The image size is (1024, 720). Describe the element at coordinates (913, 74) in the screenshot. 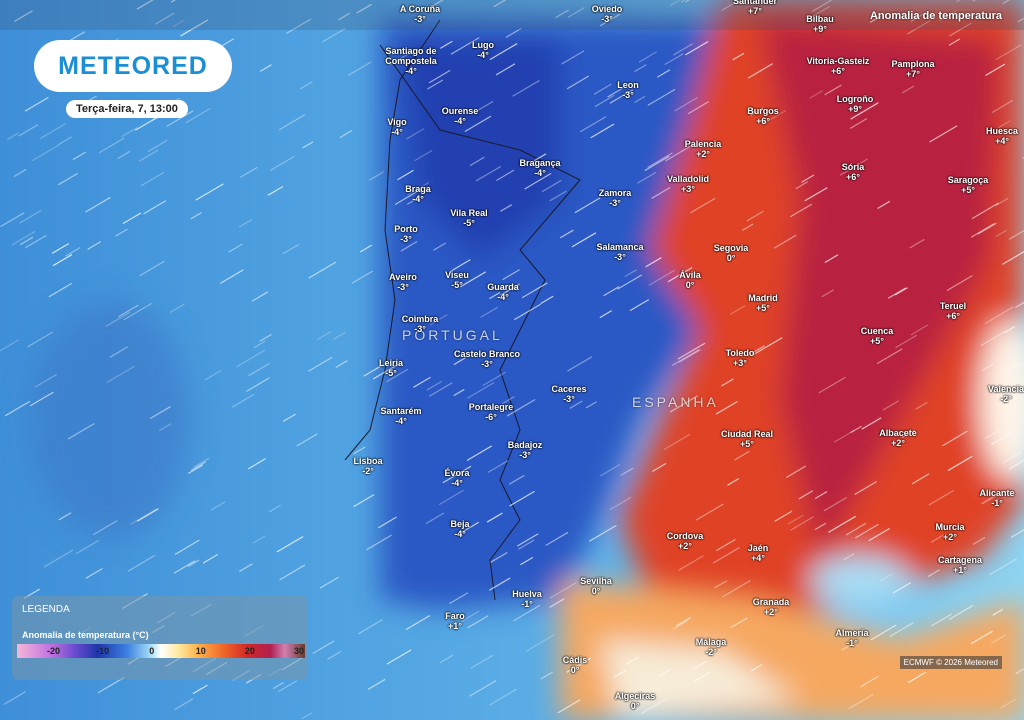

I see `city-anomaly: +7°` at that location.